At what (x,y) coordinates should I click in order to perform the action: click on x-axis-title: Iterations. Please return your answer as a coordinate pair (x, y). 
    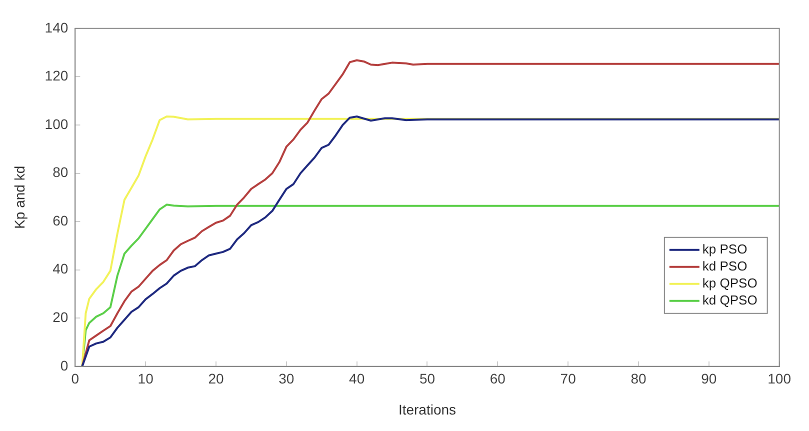
    Looking at the image, I should click on (427, 409).